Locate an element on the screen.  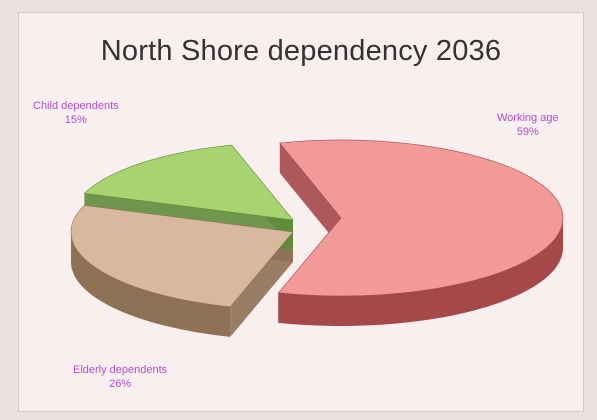
label-elderly-dependents: Elderly dependents 26% is located at coordinates (120, 377).